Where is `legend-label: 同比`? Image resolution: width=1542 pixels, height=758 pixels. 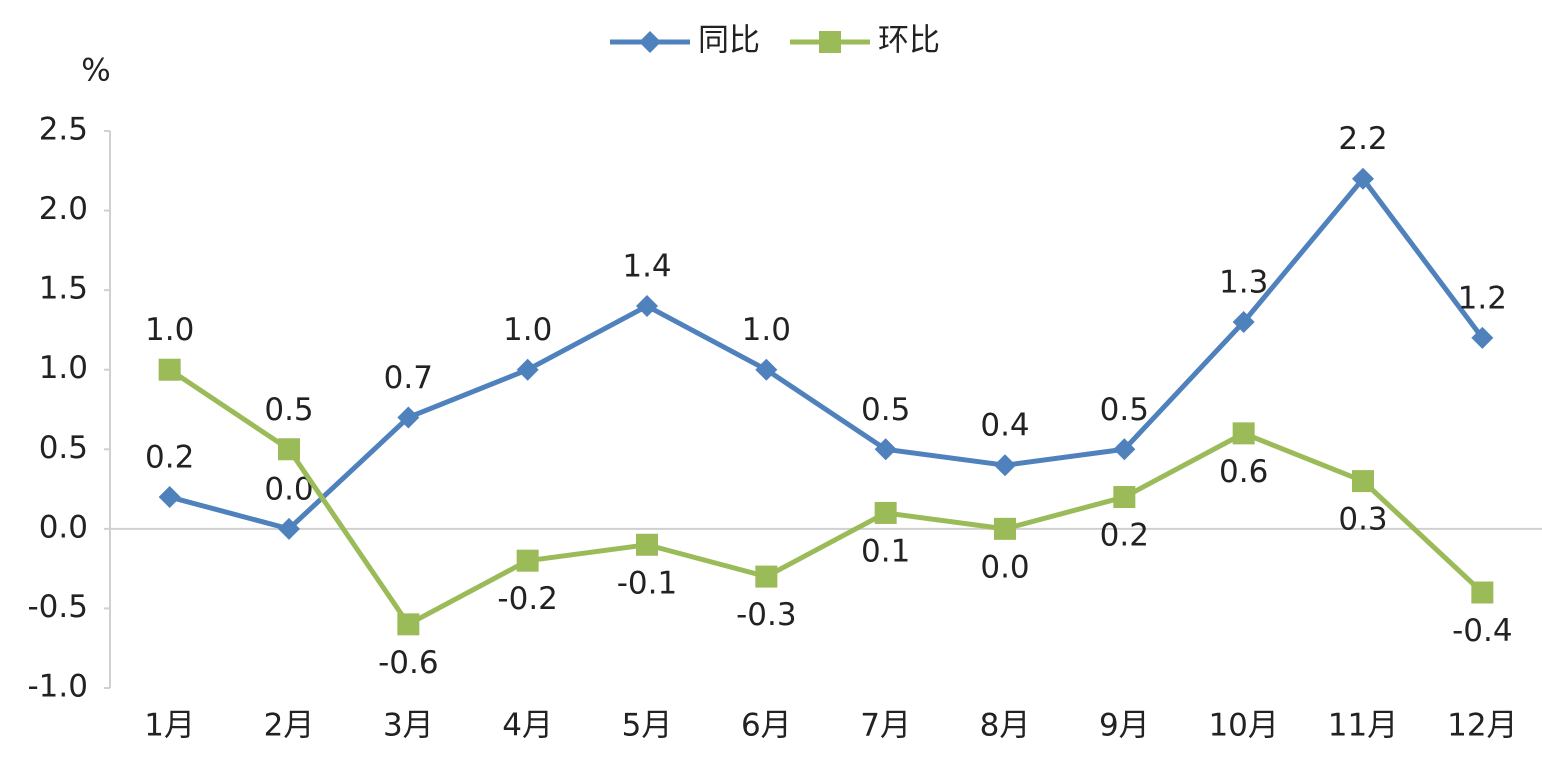 legend-label: 同比 is located at coordinates (729, 41).